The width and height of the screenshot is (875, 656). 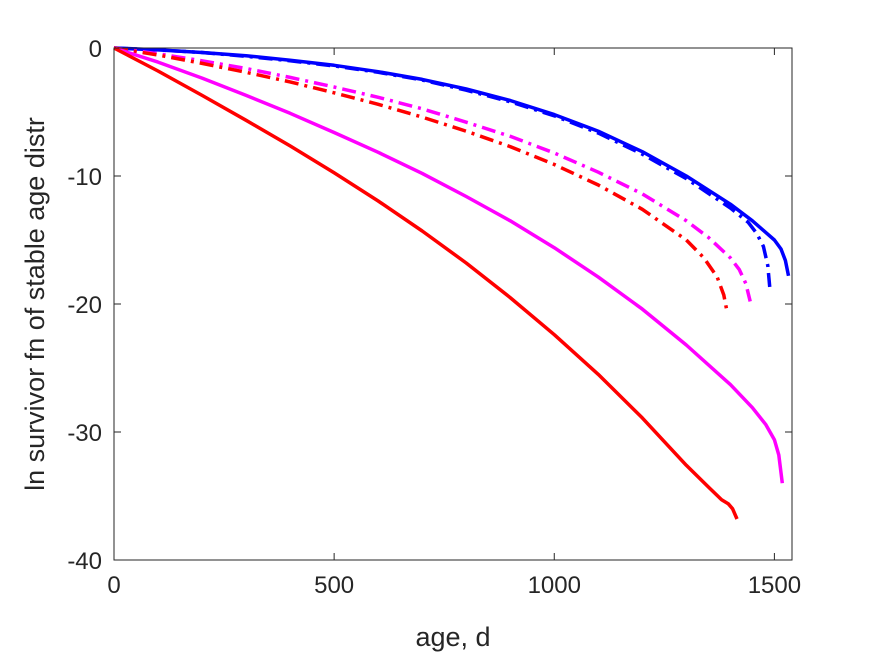 I want to click on y-tick-label: 0, so click(x=95, y=49).